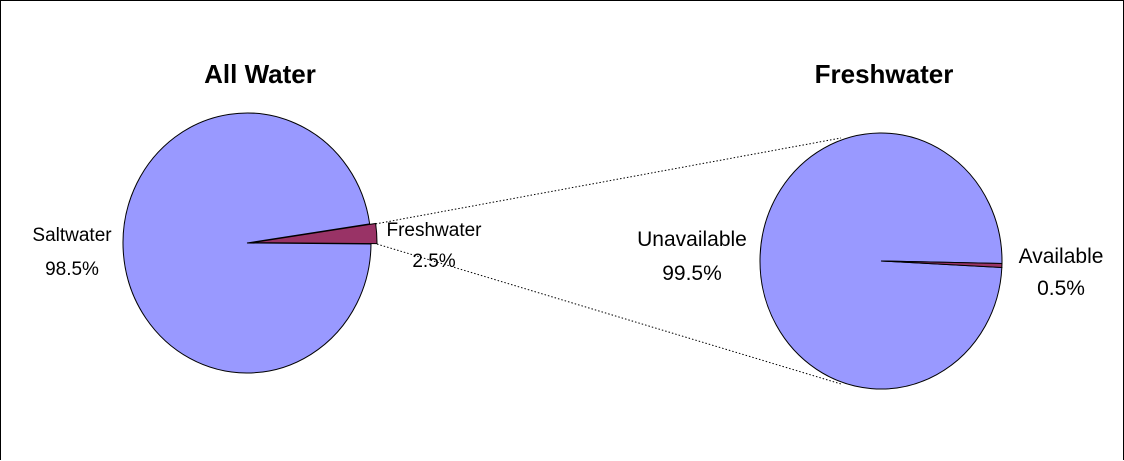  What do you see at coordinates (72, 269) in the screenshot?
I see `slice-value-saltwater: 98.5%` at bounding box center [72, 269].